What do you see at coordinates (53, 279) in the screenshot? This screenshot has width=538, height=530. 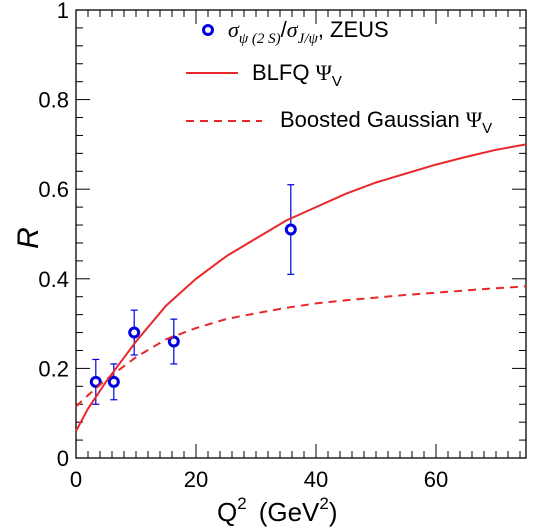 I see `y-tick-label: 0.4` at bounding box center [53, 279].